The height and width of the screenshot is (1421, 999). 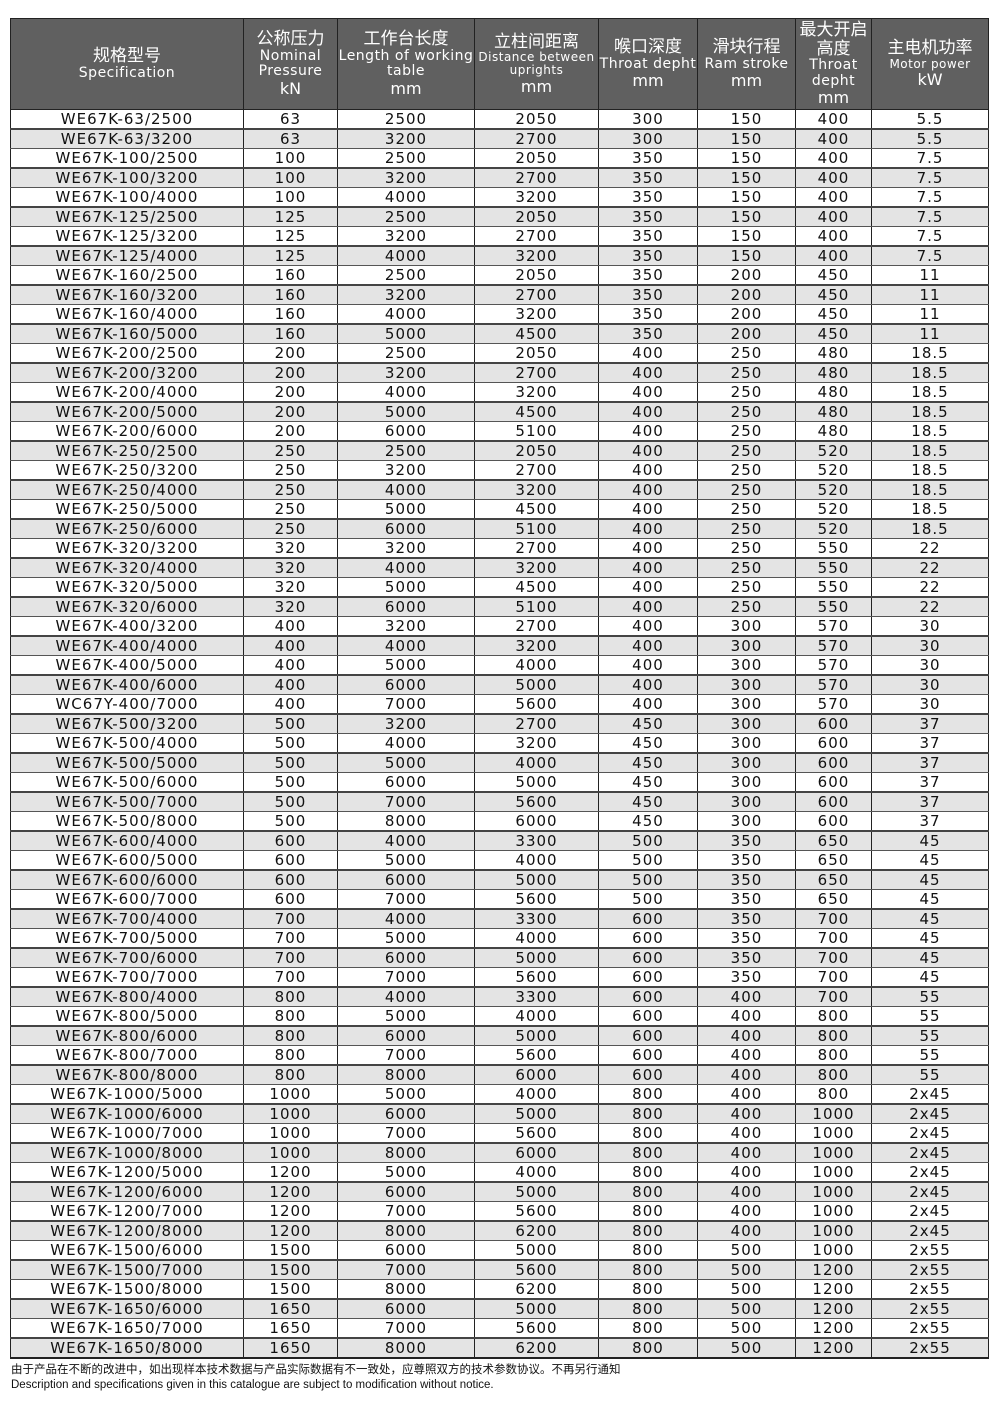 I want to click on cell-specification: WE67K-800/8000, so click(x=127, y=1074).